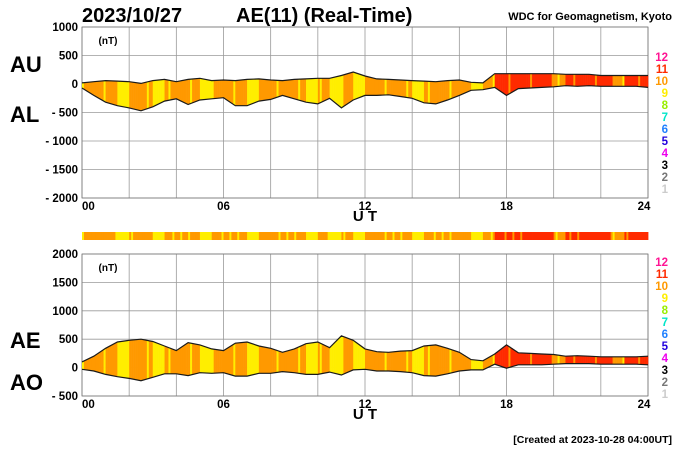 This screenshot has height=450, width=700. What do you see at coordinates (68, 340) in the screenshot?
I see `y-tick-label: 500` at bounding box center [68, 340].